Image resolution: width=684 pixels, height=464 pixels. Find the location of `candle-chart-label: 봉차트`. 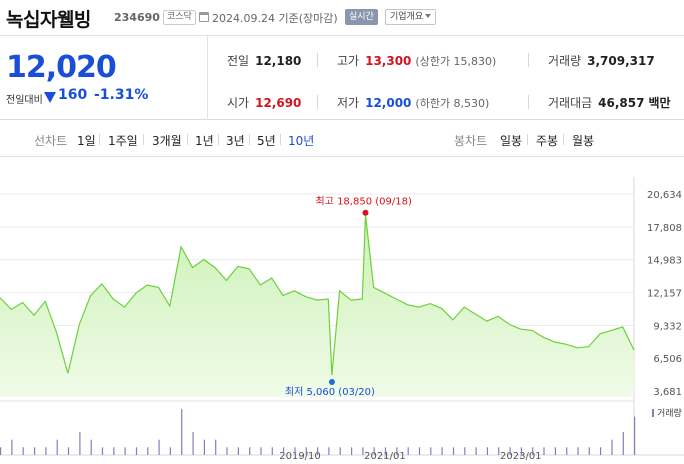

candle-chart-label: 봉차트 is located at coordinates (471, 141).